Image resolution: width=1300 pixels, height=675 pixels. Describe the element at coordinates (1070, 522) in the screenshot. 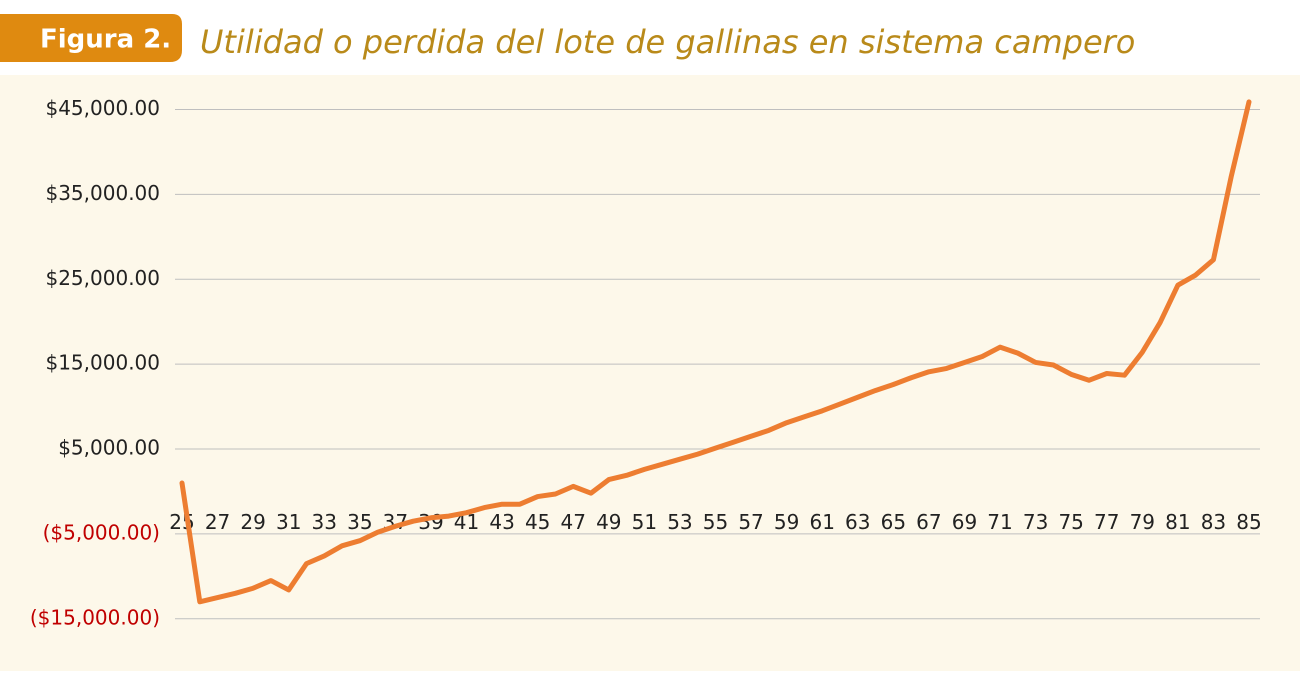

I see `x-tick-label: 75` at that location.